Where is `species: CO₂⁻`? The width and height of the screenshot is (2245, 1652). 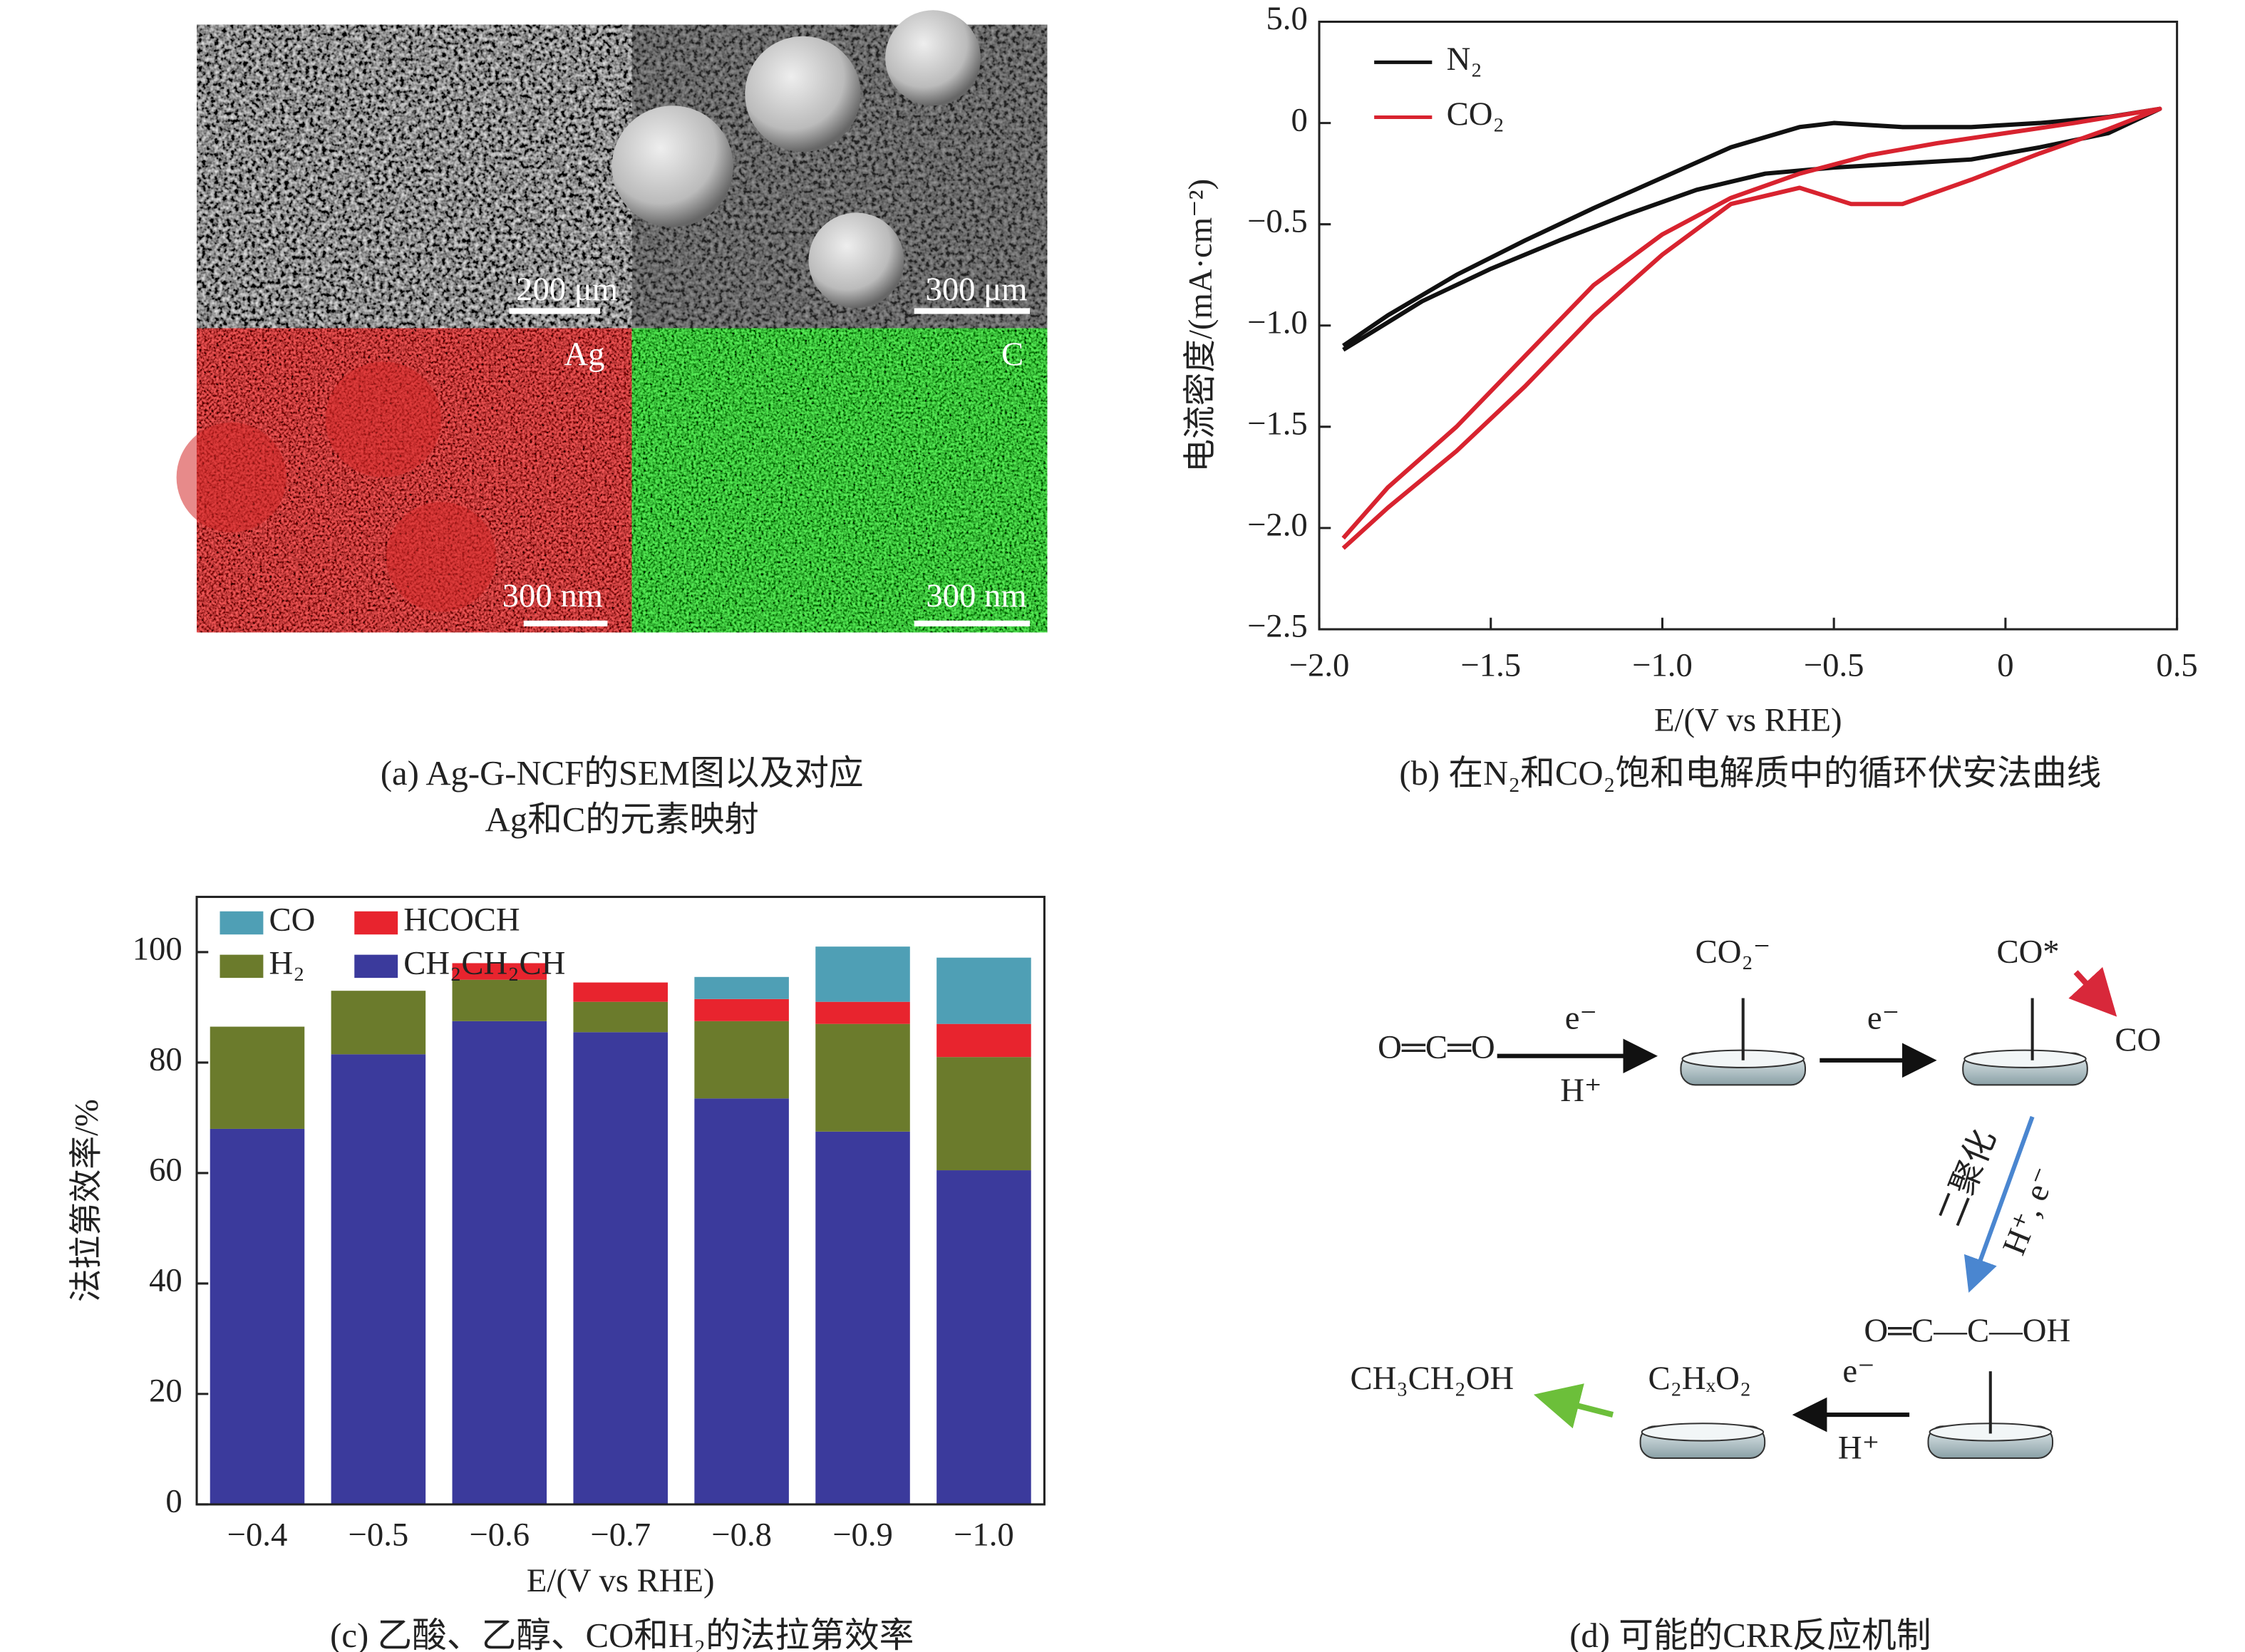 species: CO₂⁻ is located at coordinates (1733, 952).